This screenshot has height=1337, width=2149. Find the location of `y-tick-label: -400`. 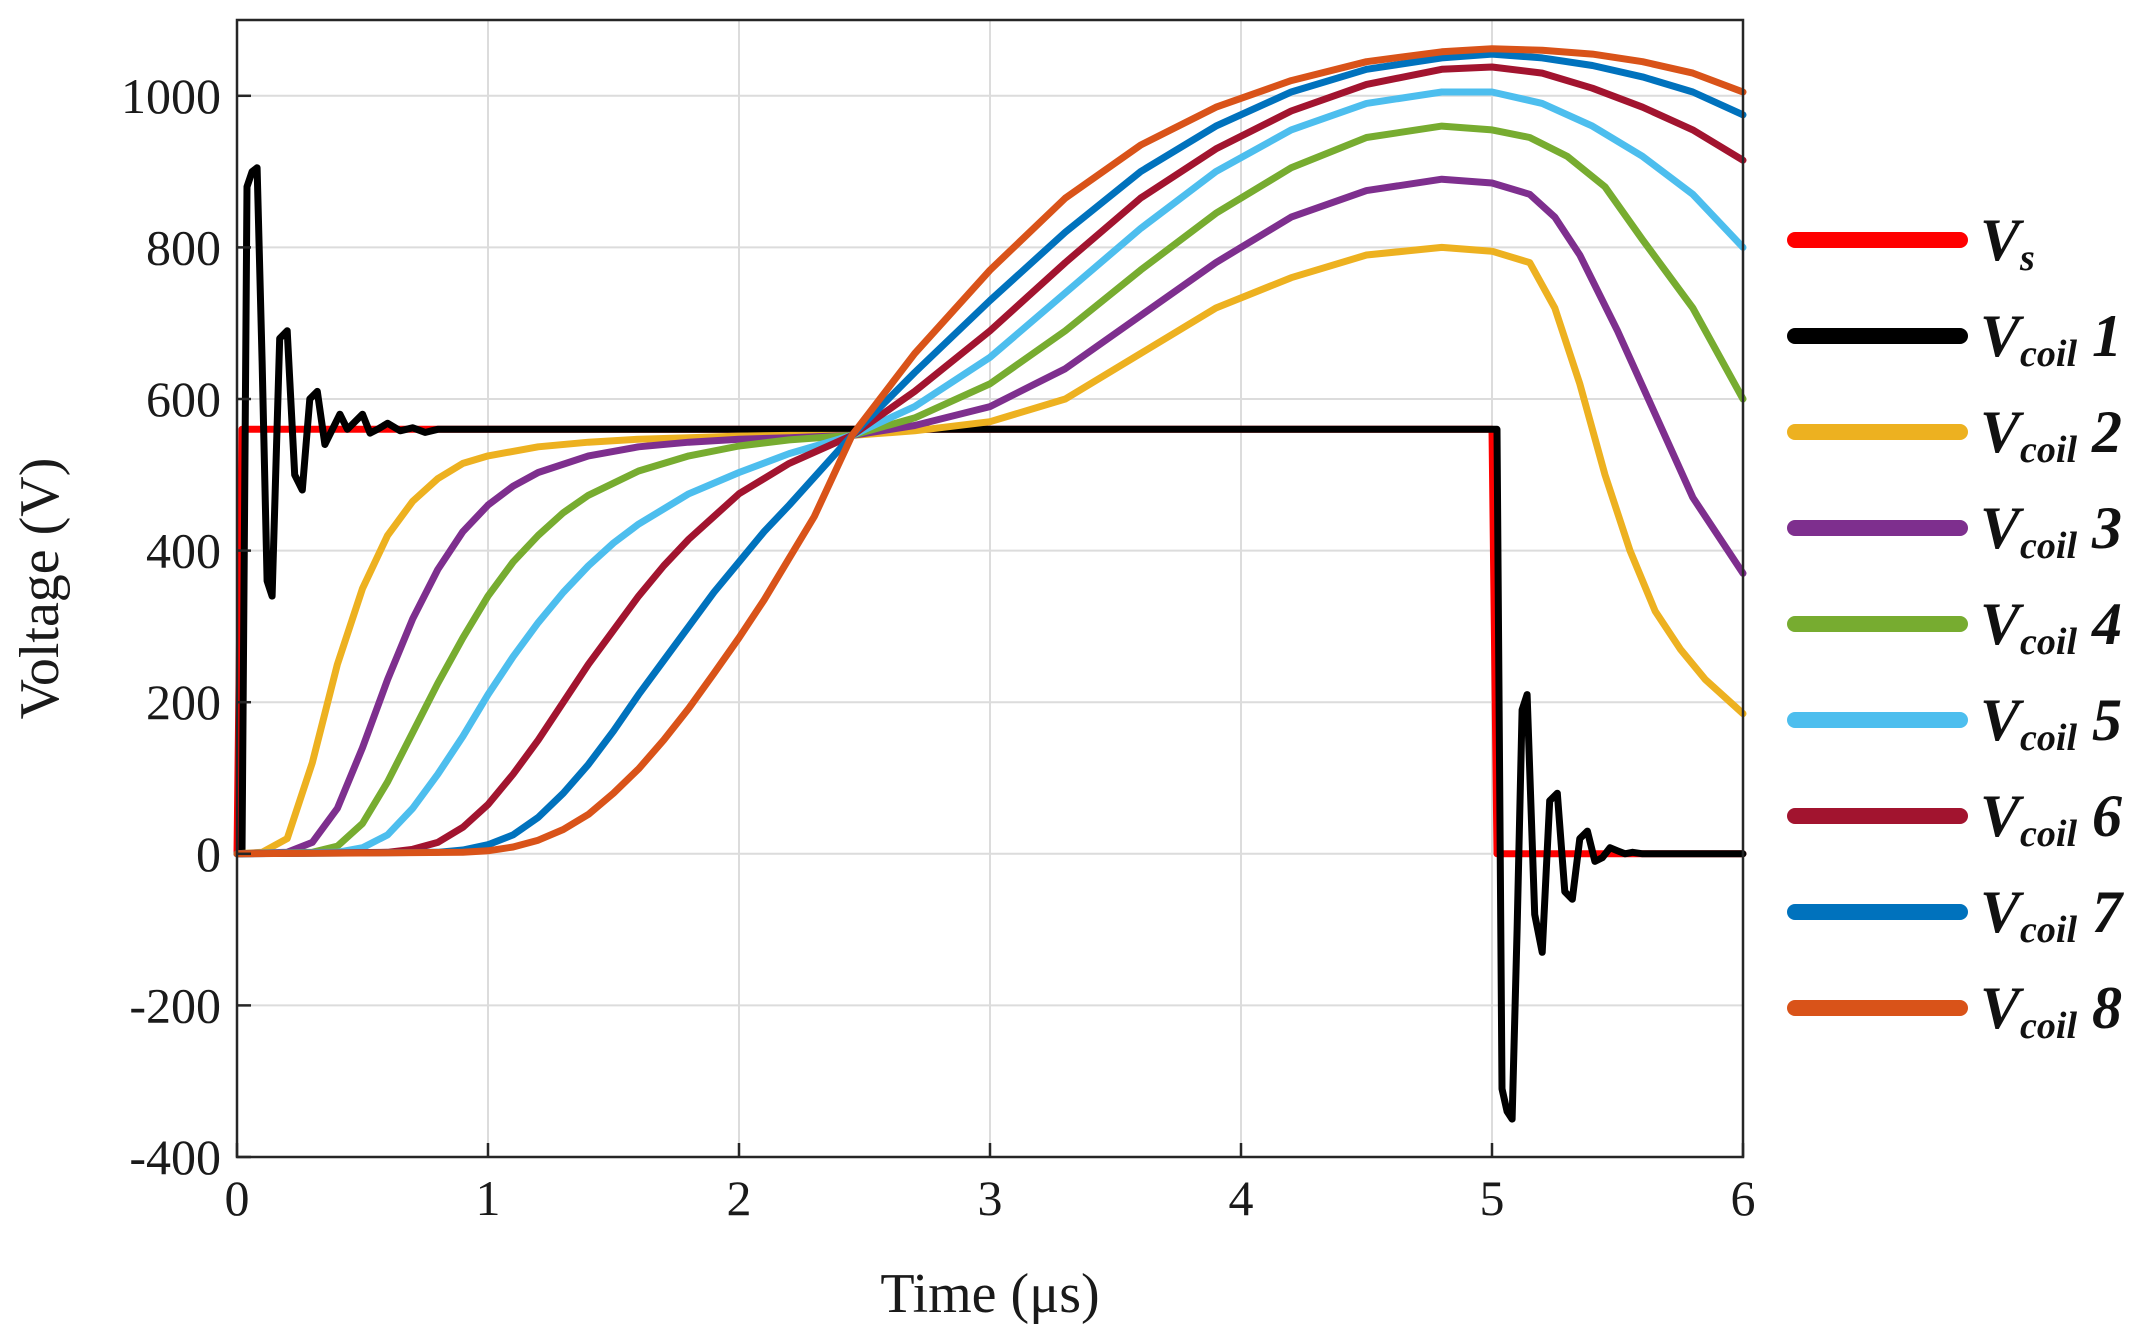

y-tick-label: -400 is located at coordinates (175, 1157).